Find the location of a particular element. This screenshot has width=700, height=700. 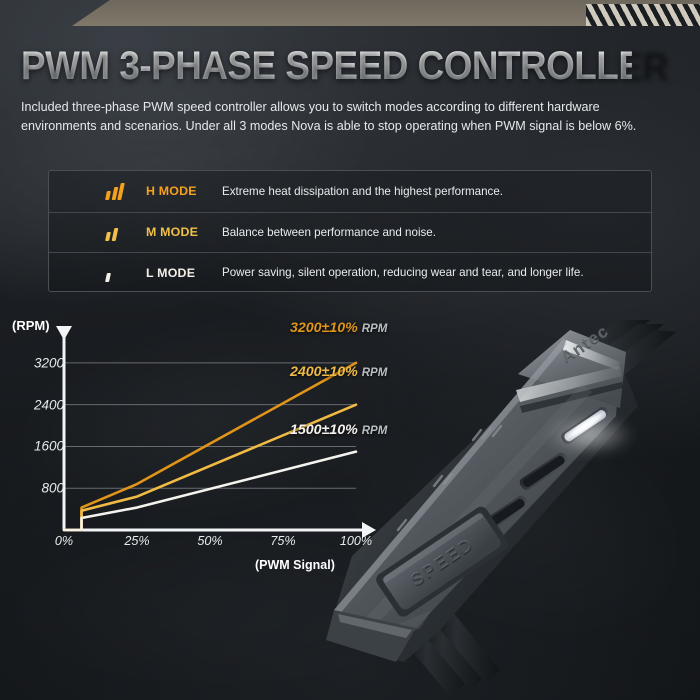

x-tick-label: 100% is located at coordinates (356, 541).